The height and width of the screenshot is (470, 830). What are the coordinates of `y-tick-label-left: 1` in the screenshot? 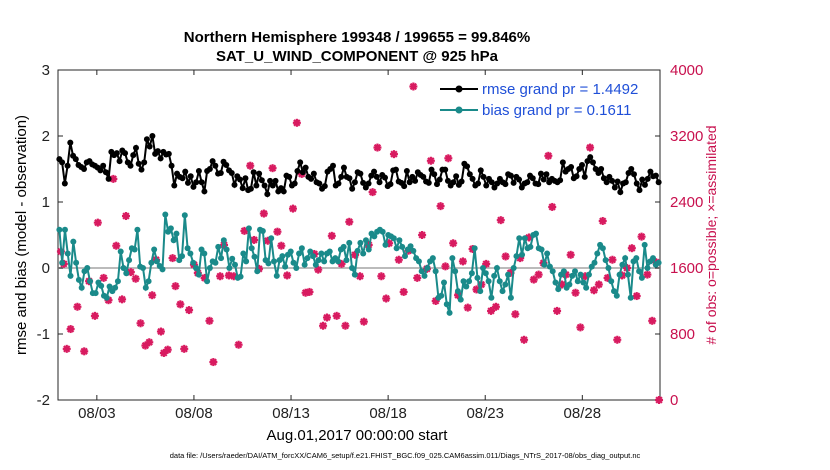 It's located at (46, 202).